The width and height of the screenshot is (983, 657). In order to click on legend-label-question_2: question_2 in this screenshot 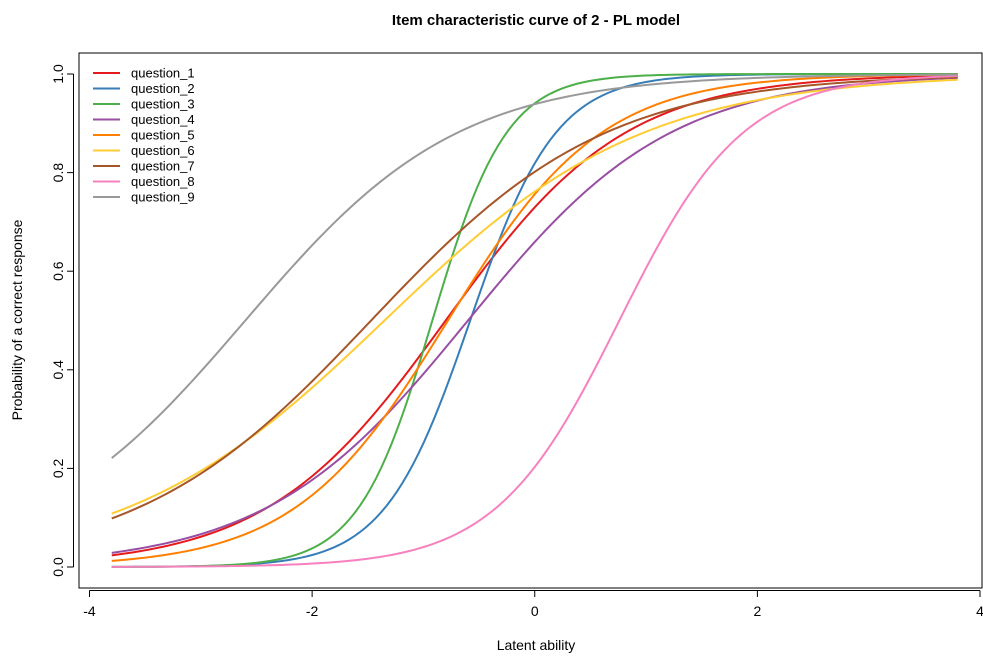, I will do `click(163, 88)`.